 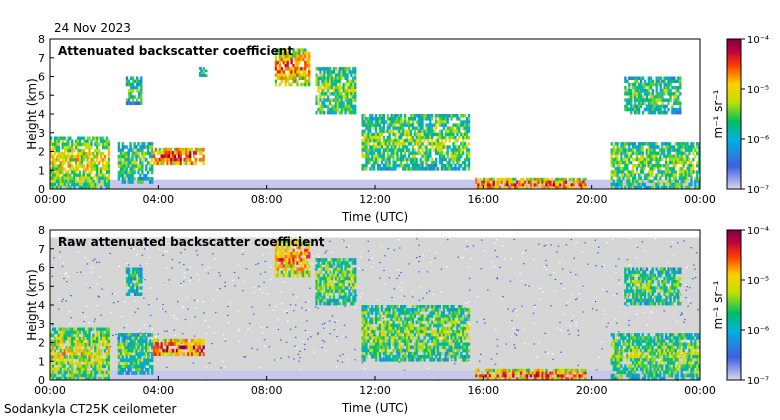 What do you see at coordinates (375, 184) in the screenshot?
I see `surface-background` at bounding box center [375, 184].